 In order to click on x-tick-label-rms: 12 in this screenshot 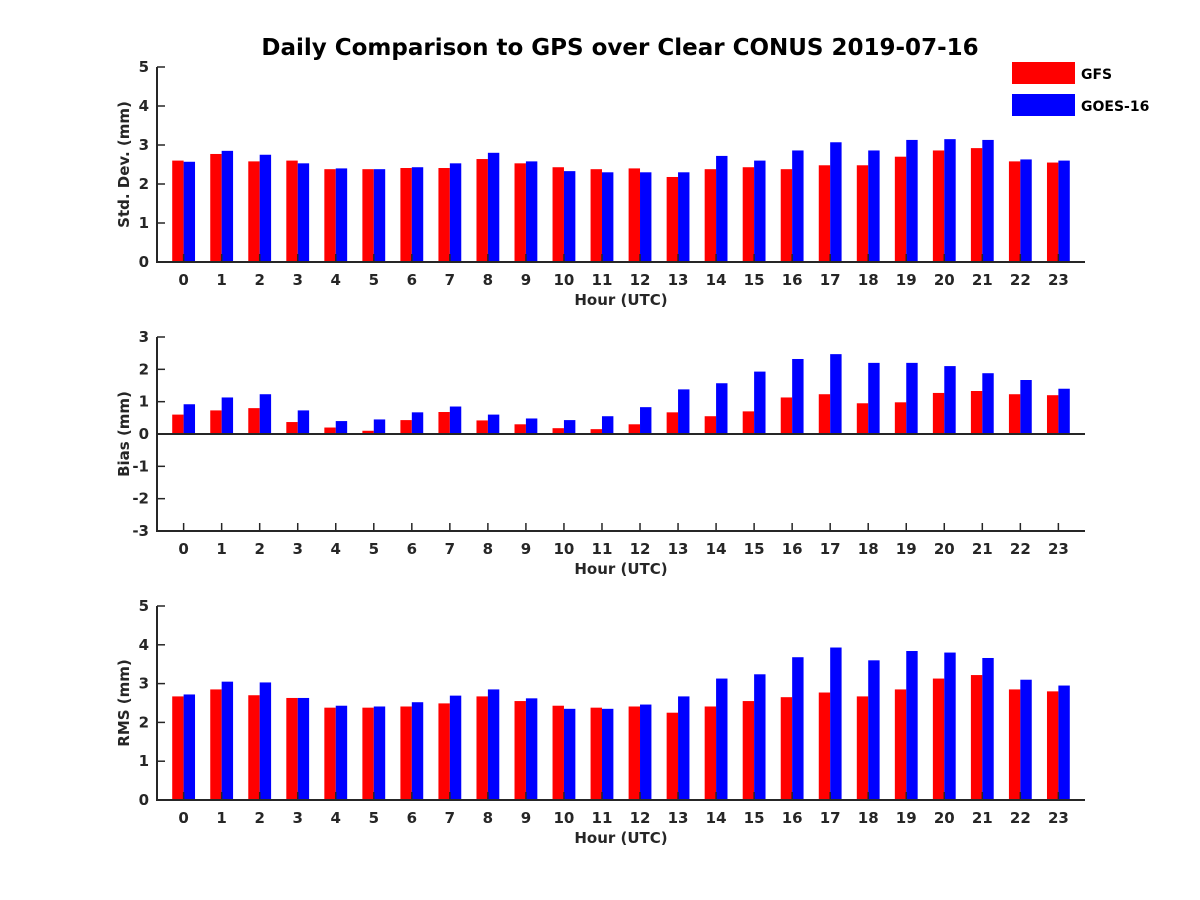, I will do `click(640, 818)`.